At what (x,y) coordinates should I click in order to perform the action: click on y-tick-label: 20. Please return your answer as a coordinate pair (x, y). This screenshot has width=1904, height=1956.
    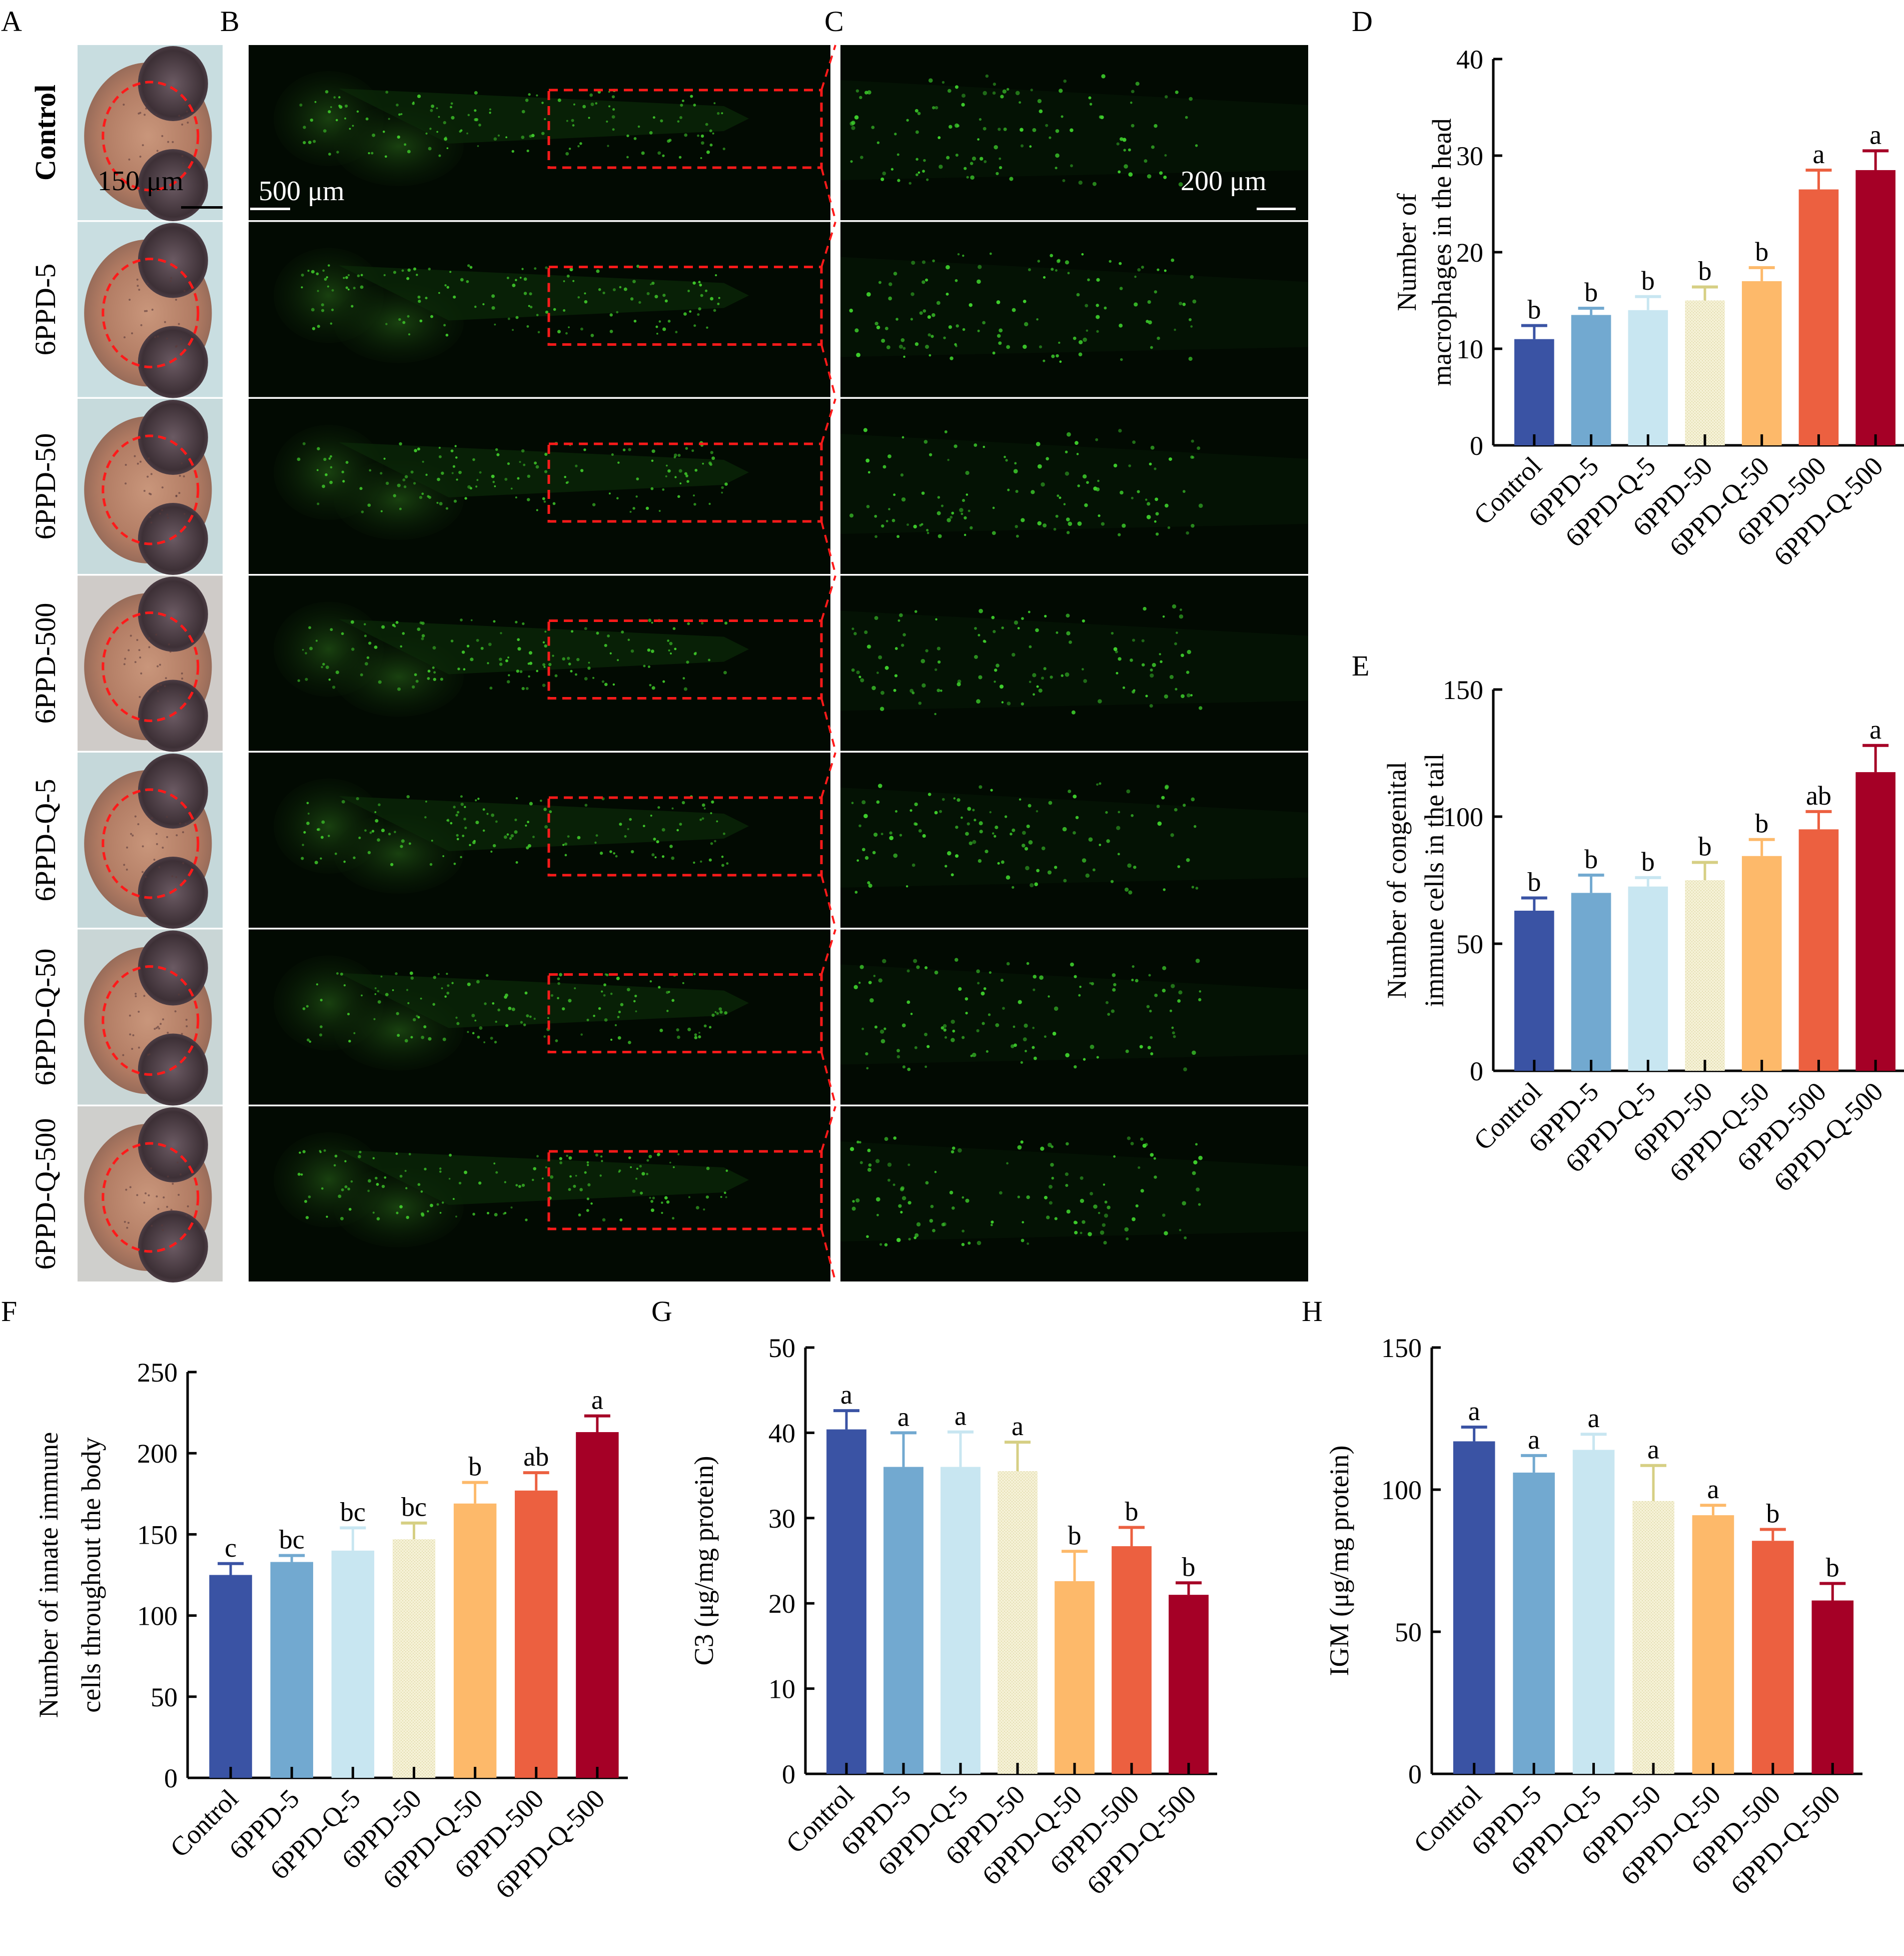
    Looking at the image, I should click on (1469, 253).